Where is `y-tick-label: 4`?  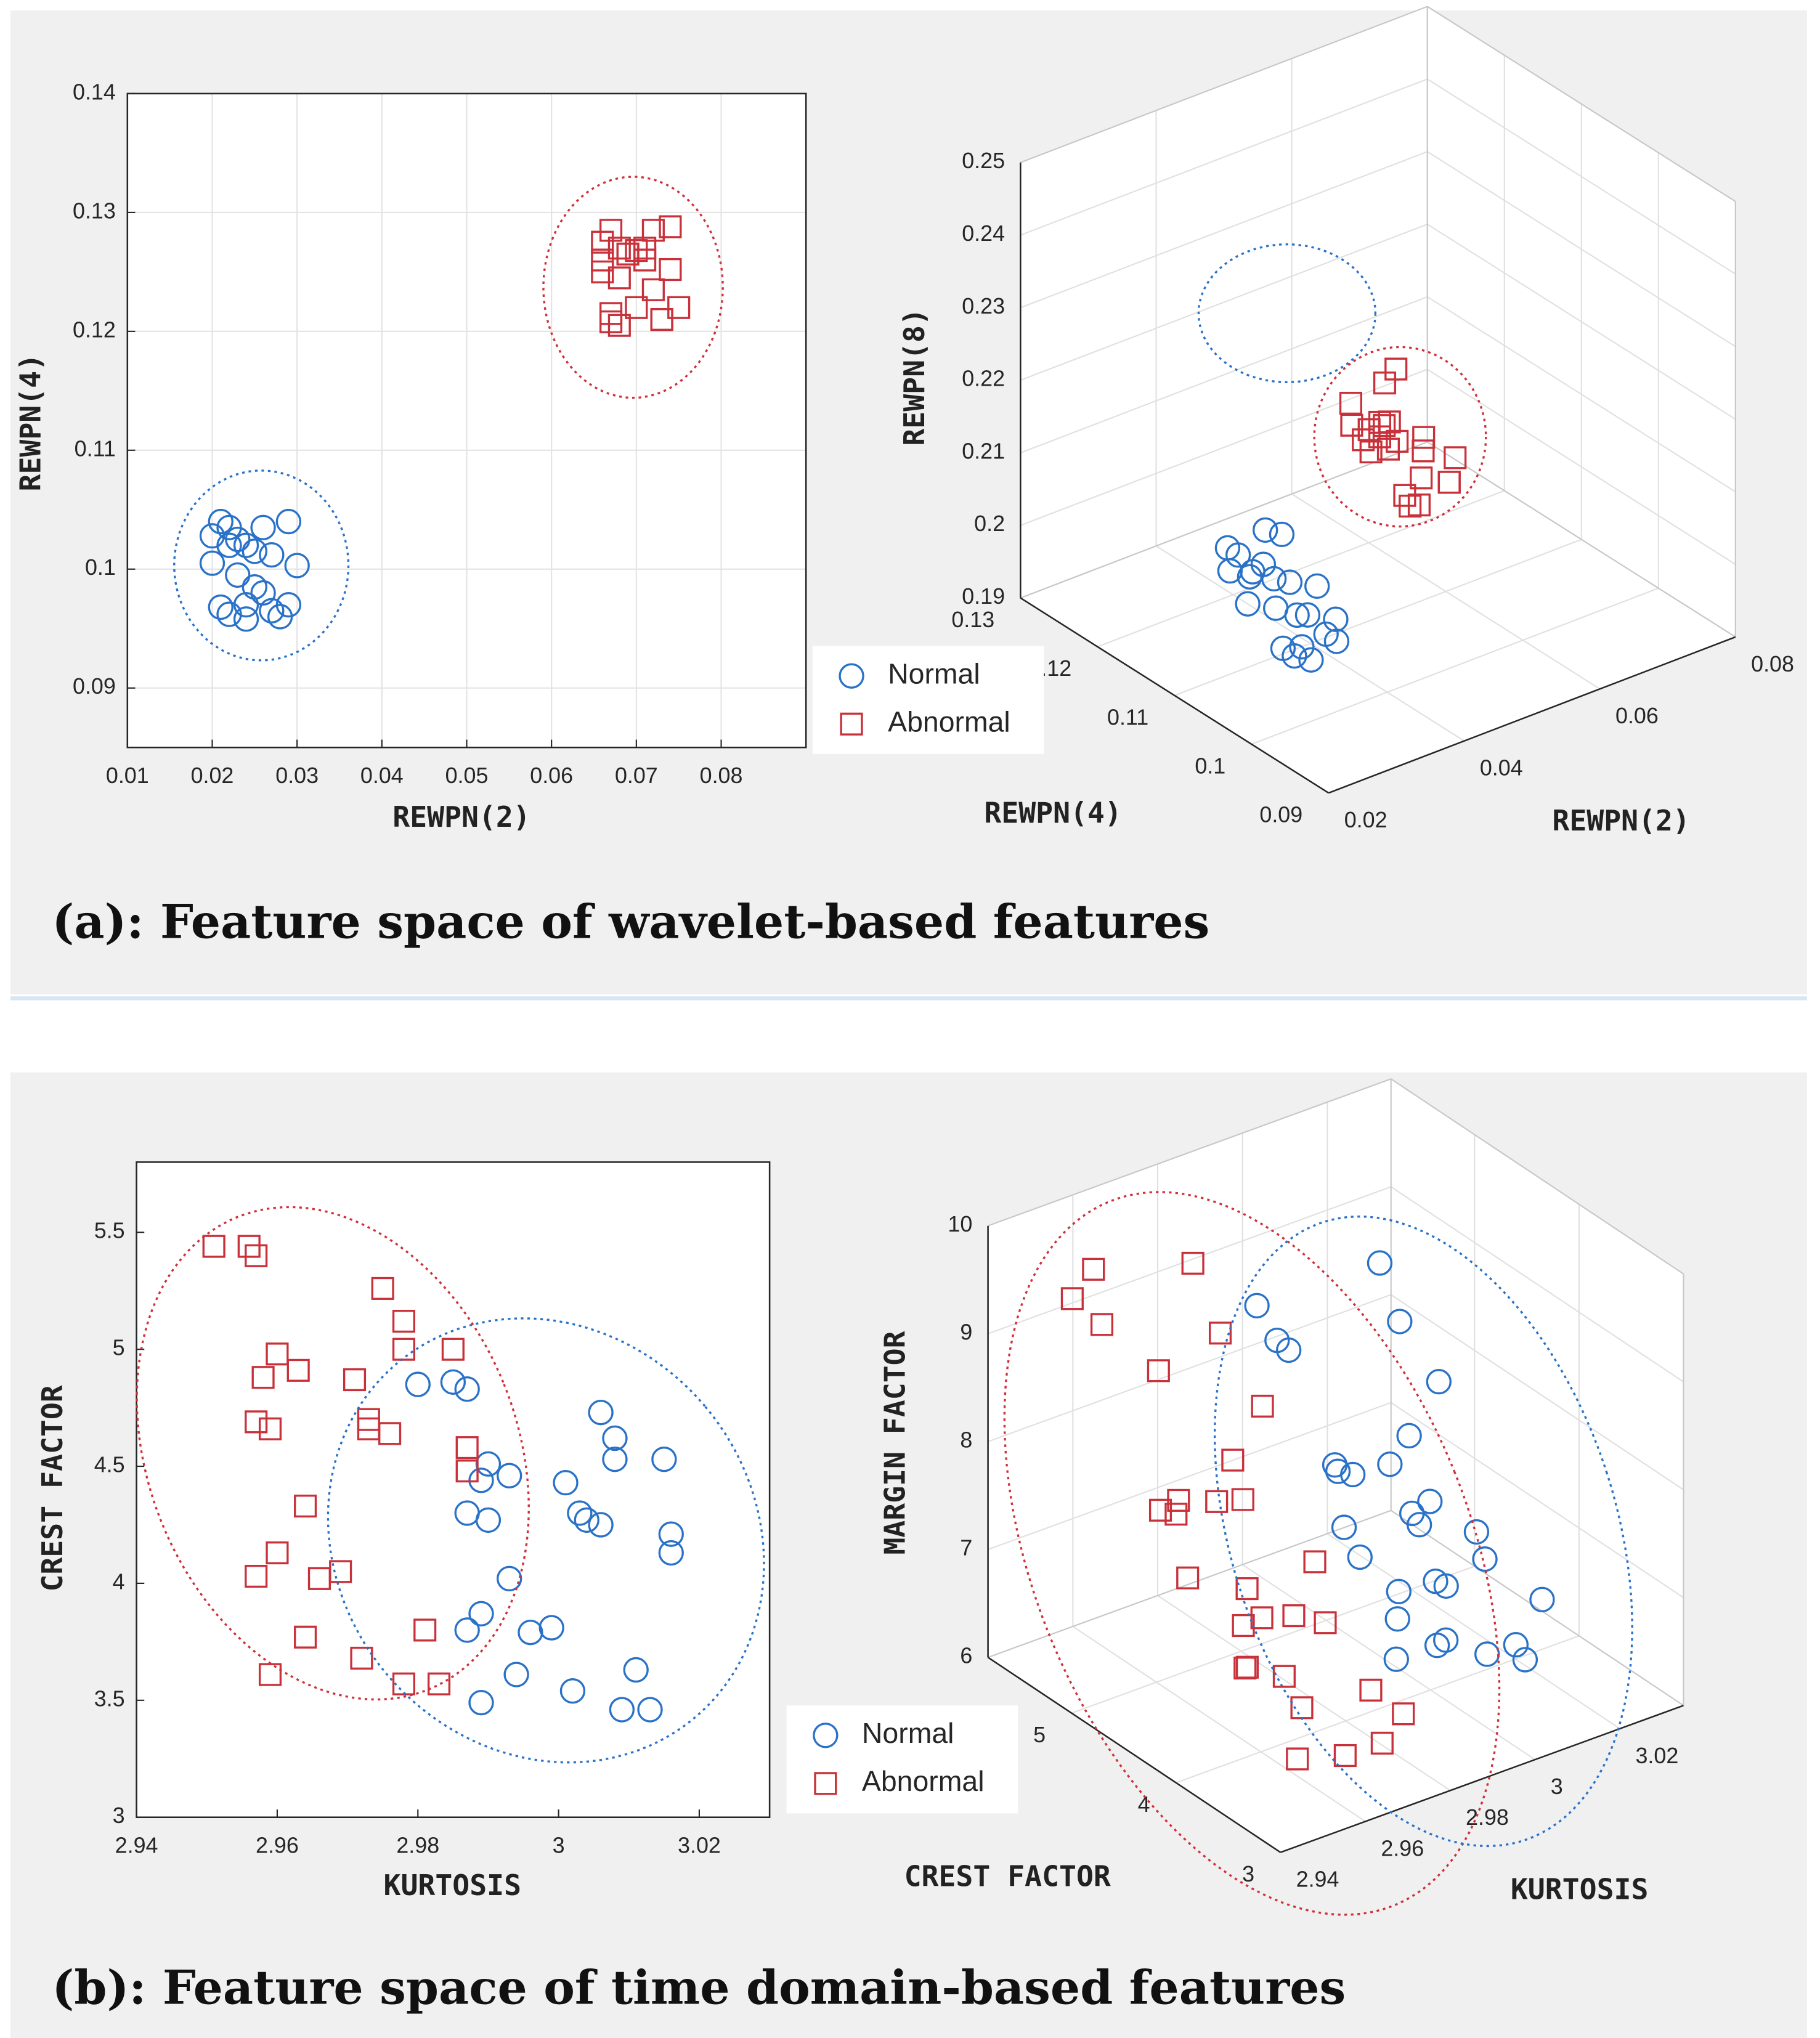 y-tick-label: 4 is located at coordinates (1144, 1804).